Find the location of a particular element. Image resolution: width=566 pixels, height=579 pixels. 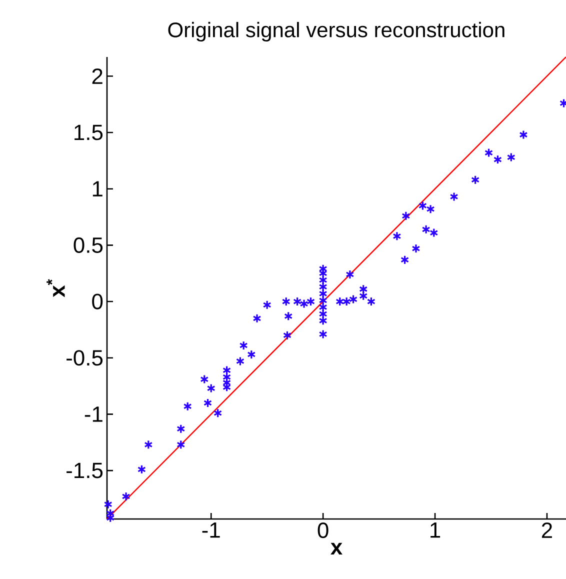

x-tick-label: 2 is located at coordinates (547, 530).